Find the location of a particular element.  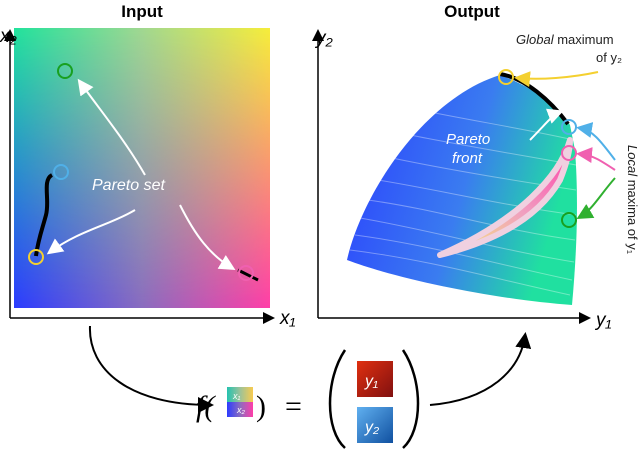

x2-label: x₂ is located at coordinates (9, 36).